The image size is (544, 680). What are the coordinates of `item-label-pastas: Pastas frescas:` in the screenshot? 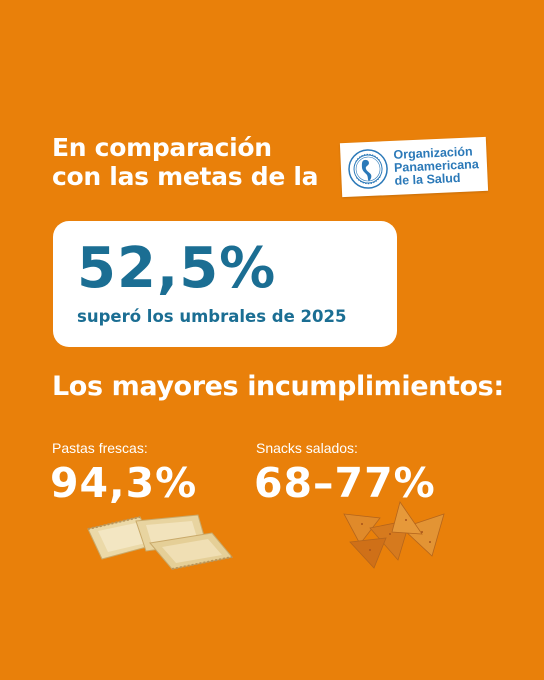 It's located at (100, 448).